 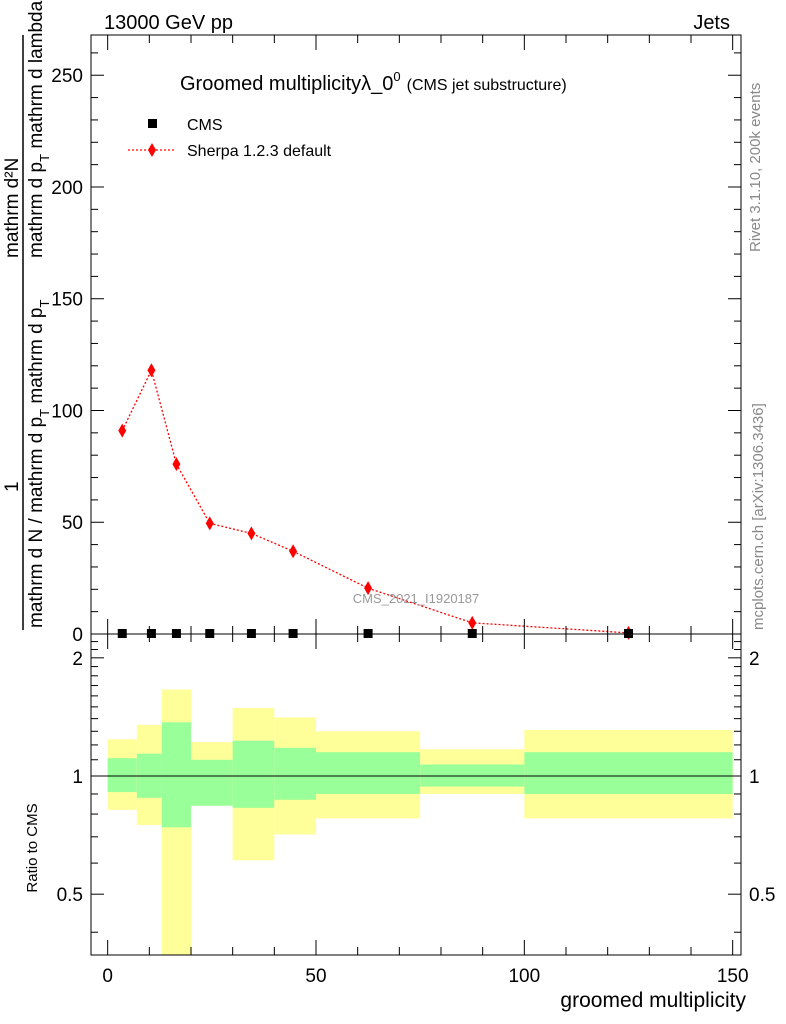 I want to click on y-label-frac-b: mathrm d p, so click(x=36, y=358).